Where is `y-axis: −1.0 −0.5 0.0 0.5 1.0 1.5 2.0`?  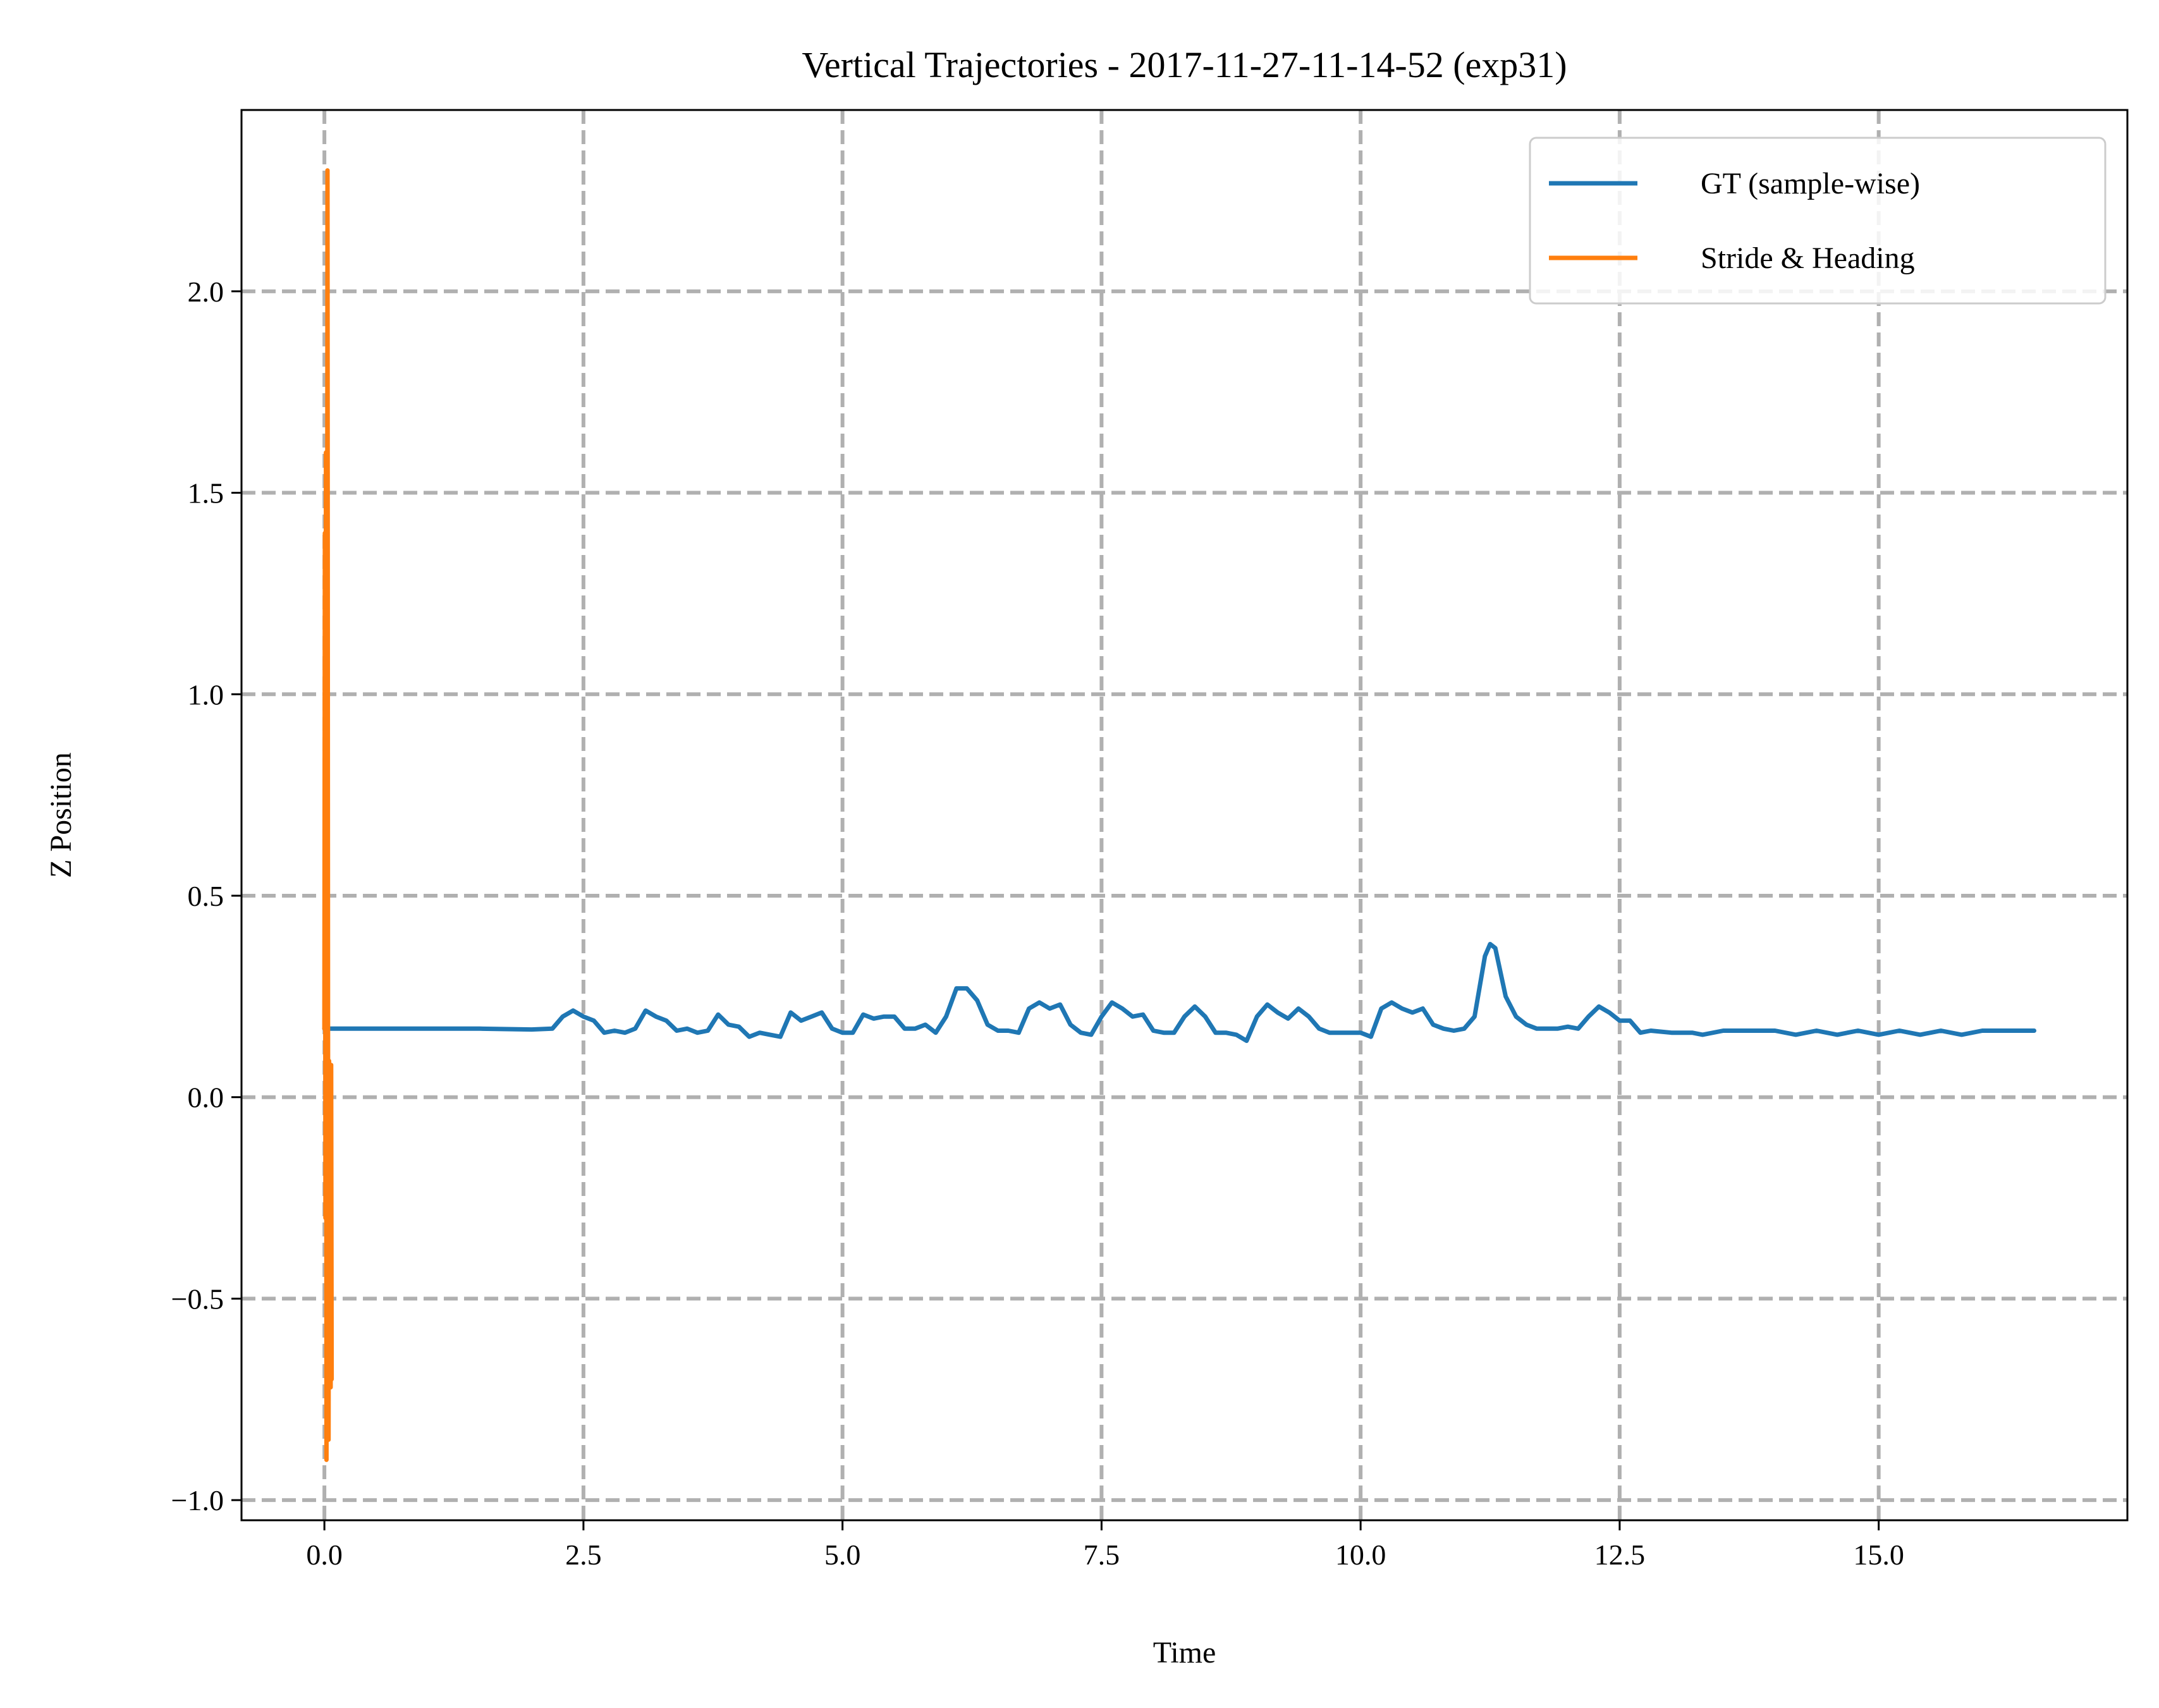
y-axis: −1.0 −0.5 0.0 0.5 1.0 1.5 2.0 is located at coordinates (207, 896).